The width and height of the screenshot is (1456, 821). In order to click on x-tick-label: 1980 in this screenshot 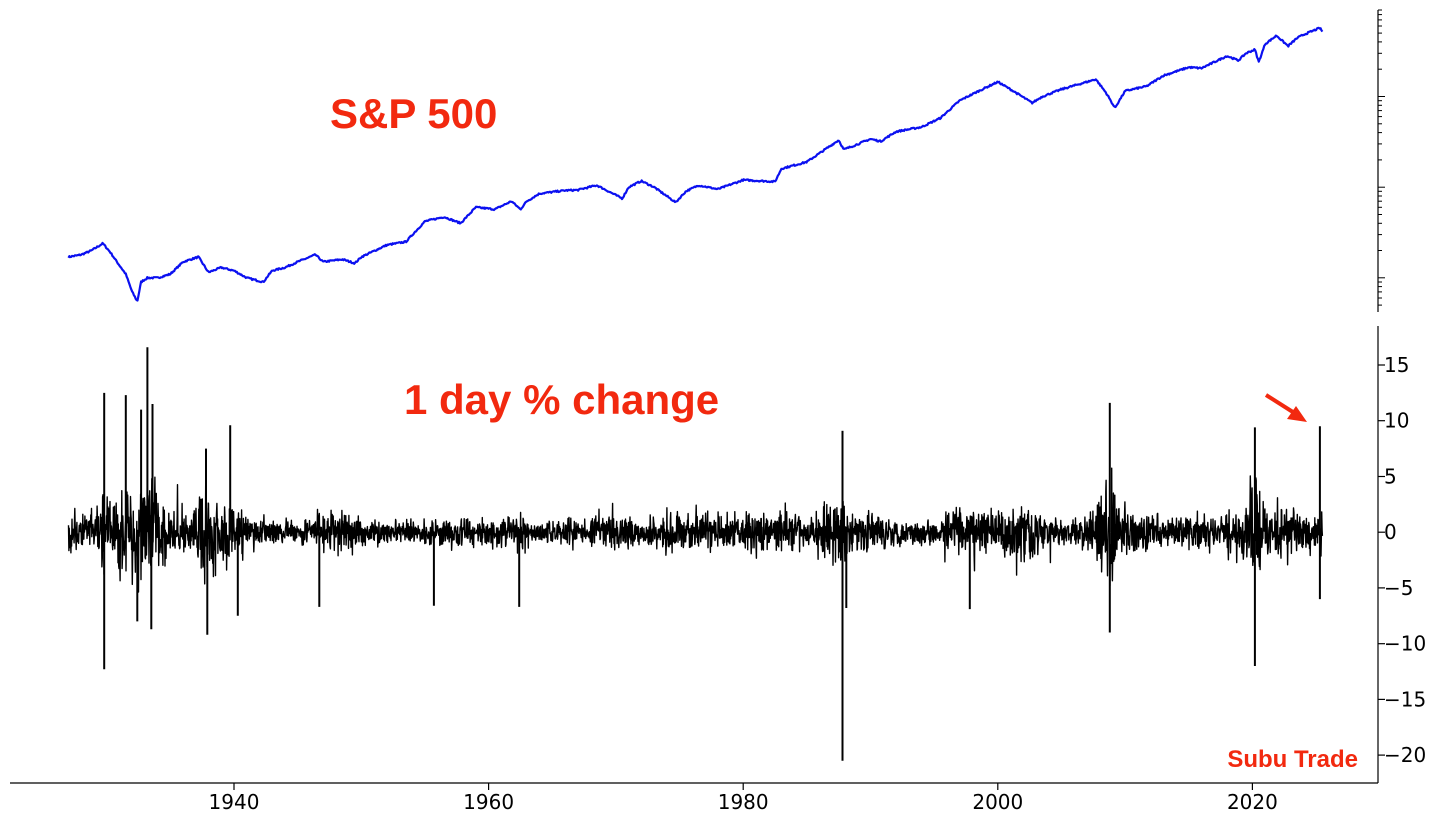, I will do `click(743, 802)`.